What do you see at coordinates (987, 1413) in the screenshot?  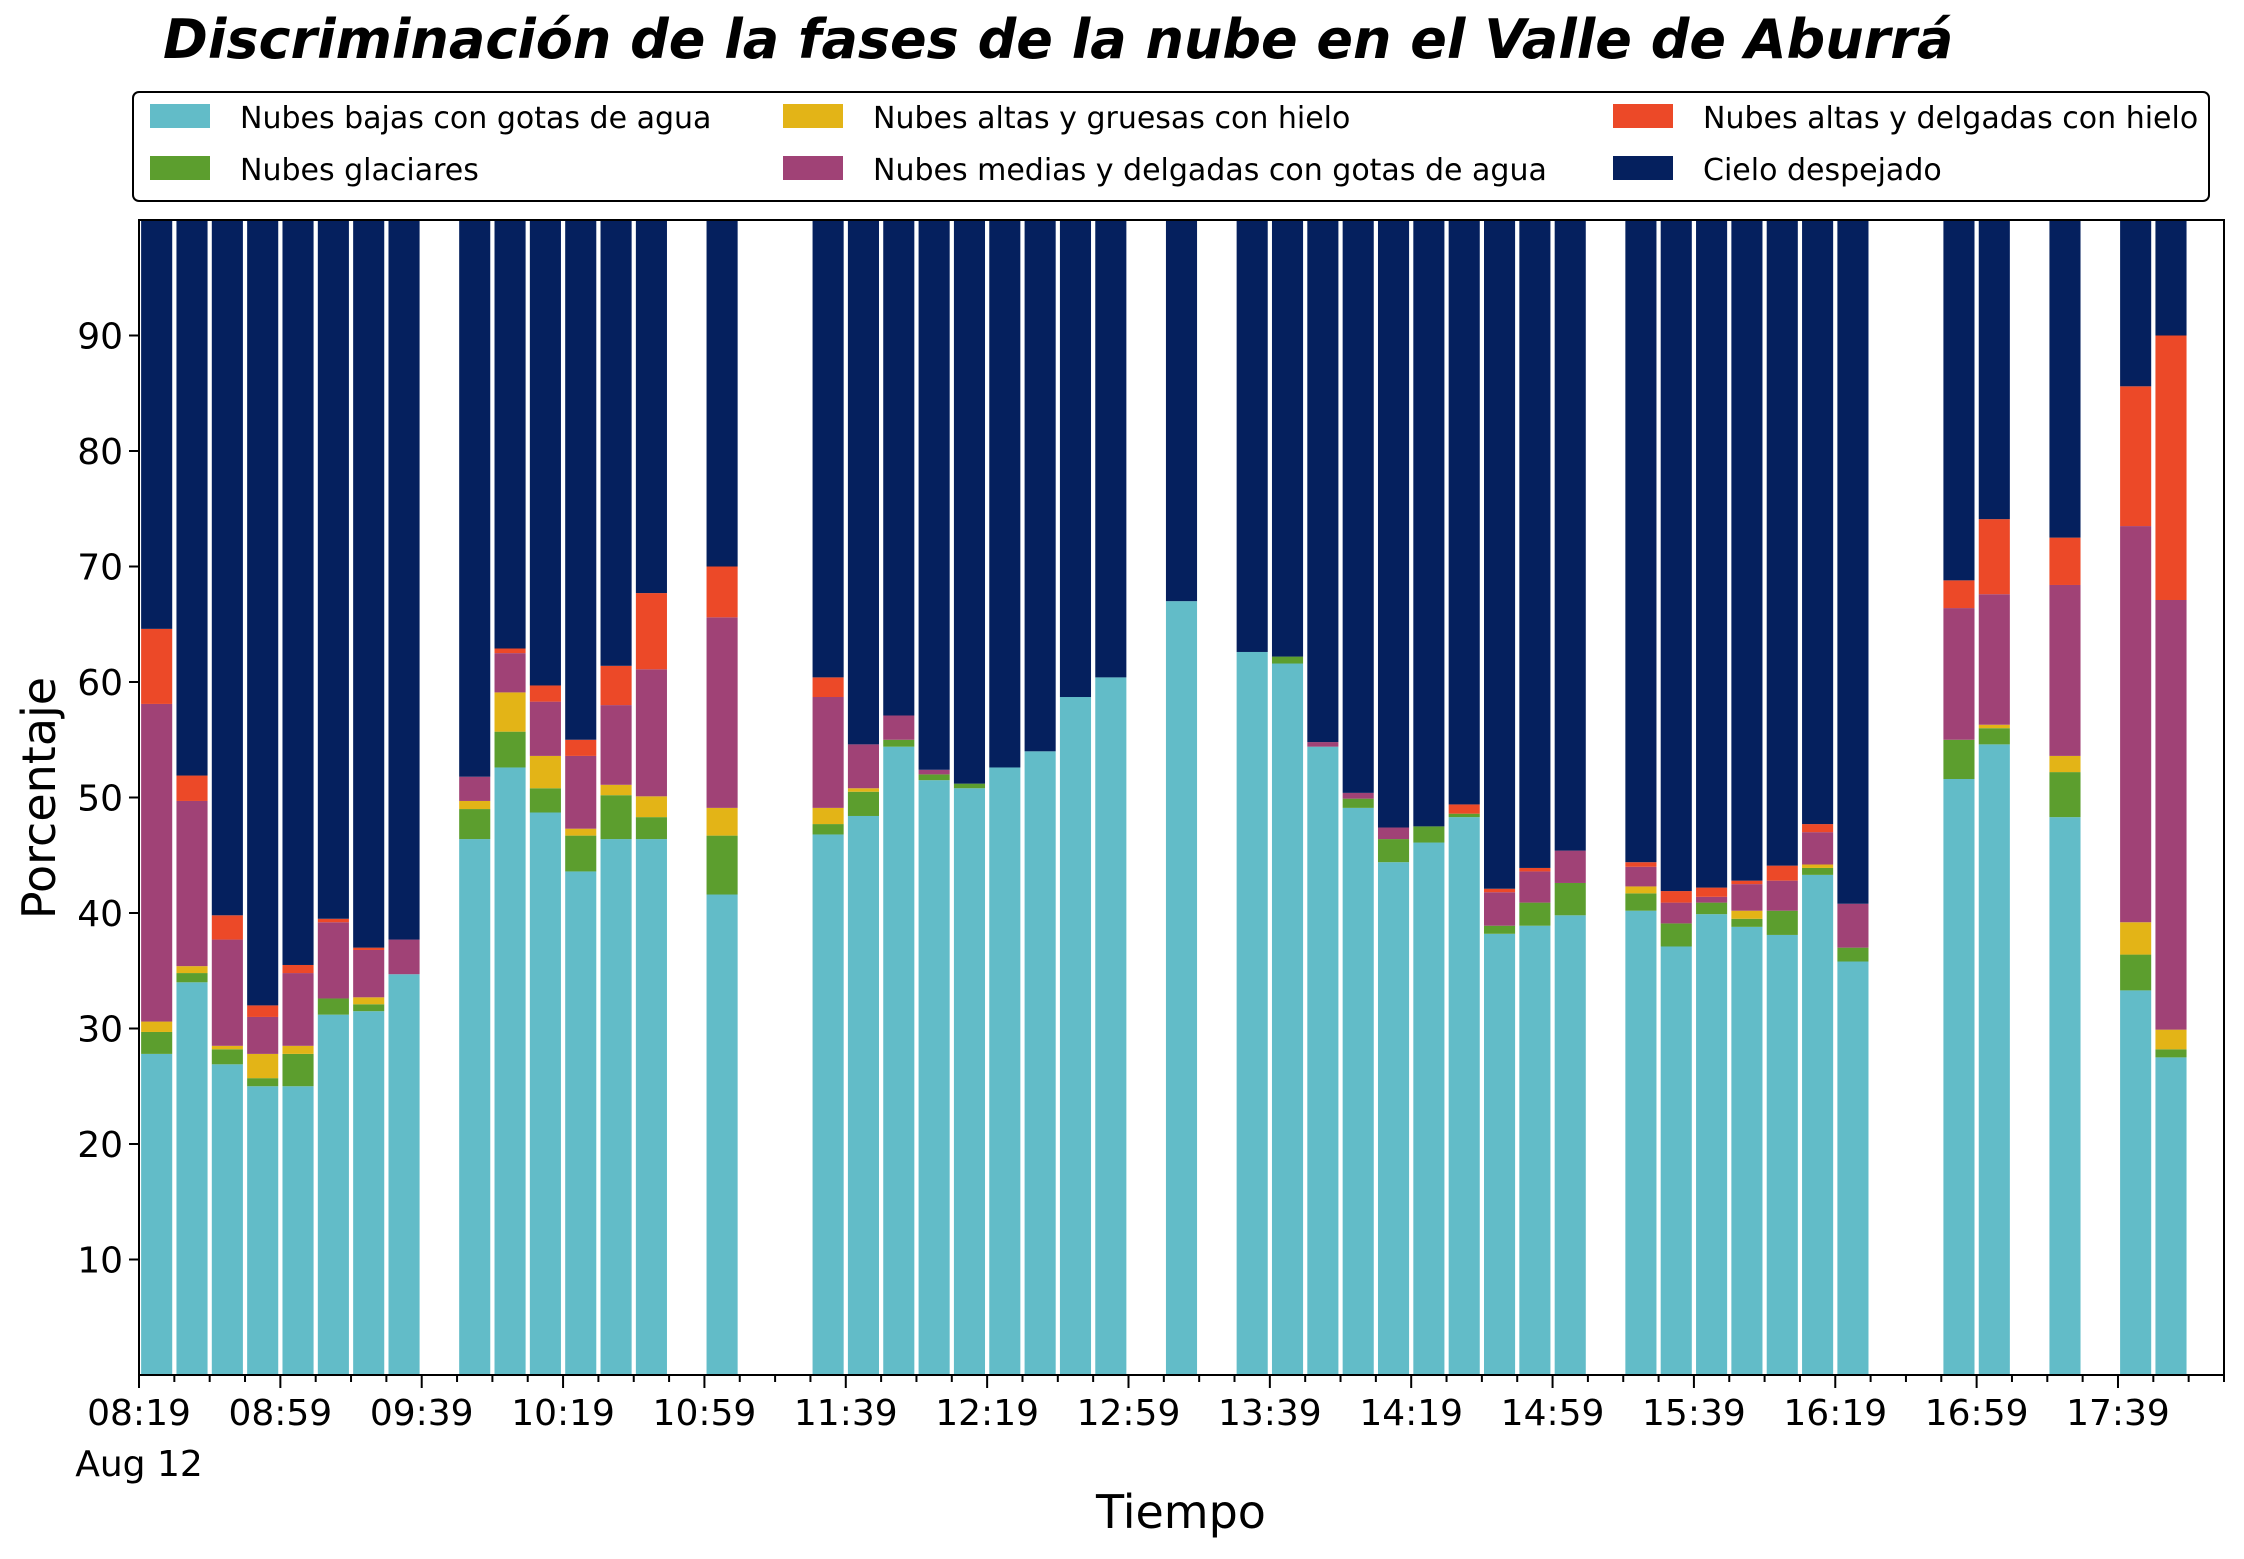 I see `x-tick-label: 12:19` at bounding box center [987, 1413].